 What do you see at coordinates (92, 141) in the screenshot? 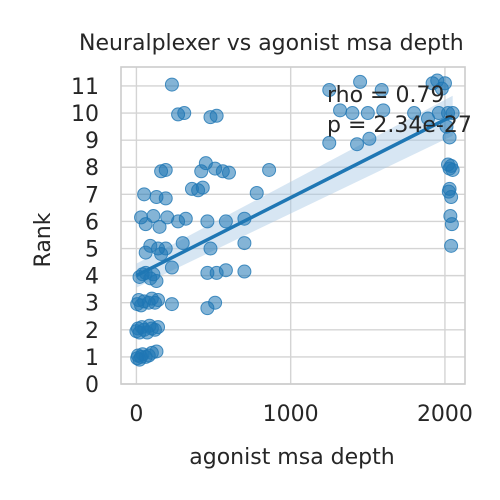
I see `y-tick-label: 9` at bounding box center [92, 141].